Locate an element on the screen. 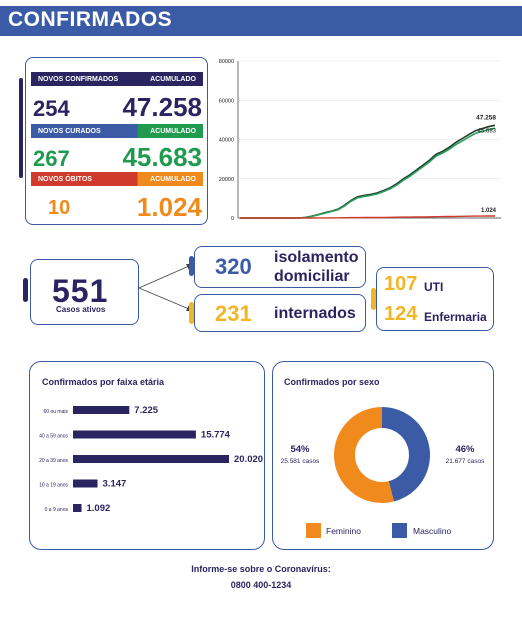 The image size is (522, 630). y-tick-label: 0 is located at coordinates (232, 219).